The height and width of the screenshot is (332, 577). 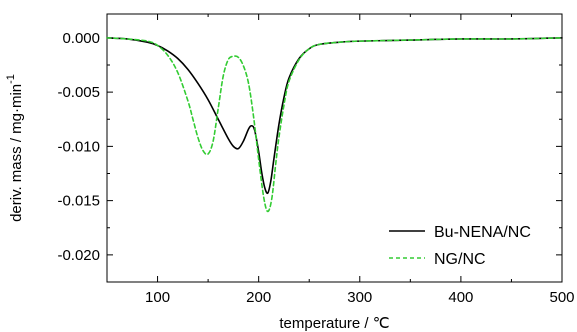 What do you see at coordinates (460, 297) in the screenshot?
I see `x-tick-label-400: 400` at bounding box center [460, 297].